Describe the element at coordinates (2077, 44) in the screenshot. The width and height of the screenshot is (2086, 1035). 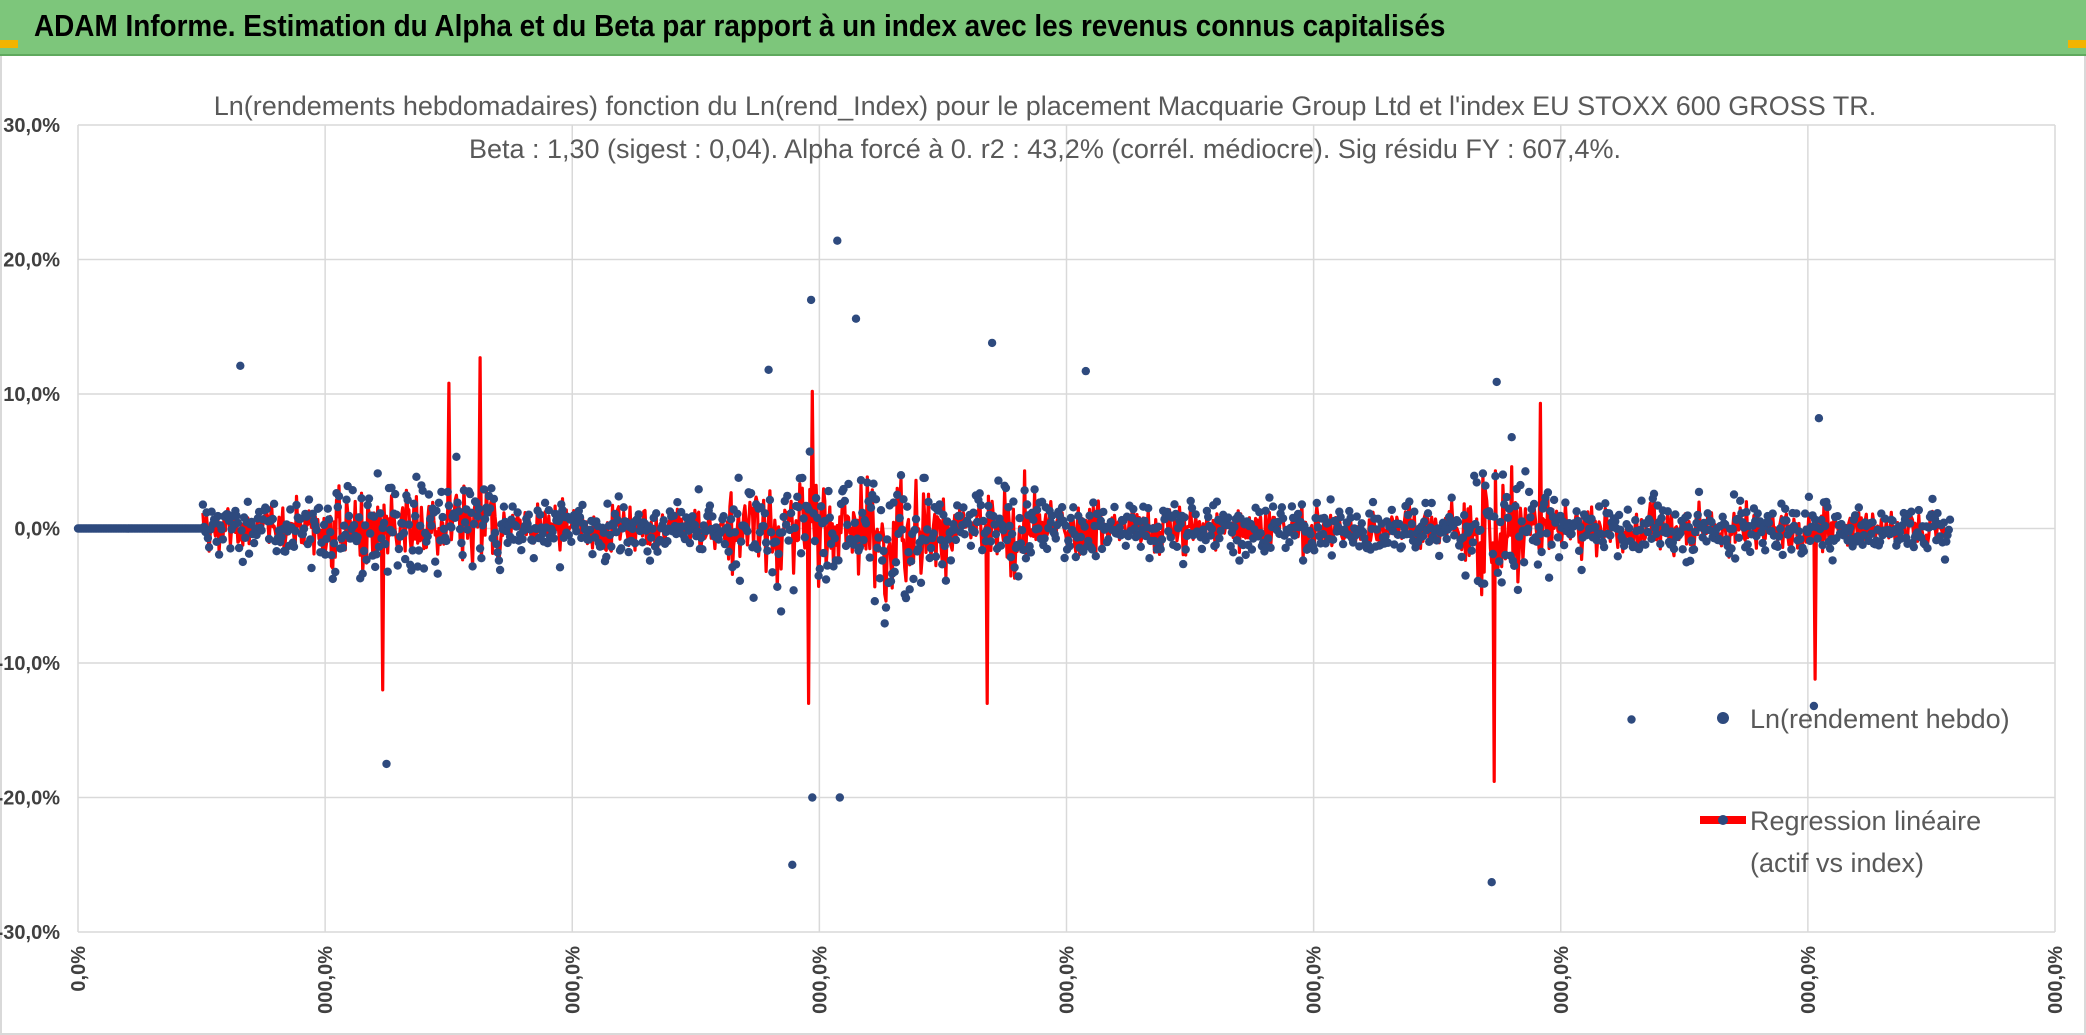
I see `corner-marker-right` at that location.